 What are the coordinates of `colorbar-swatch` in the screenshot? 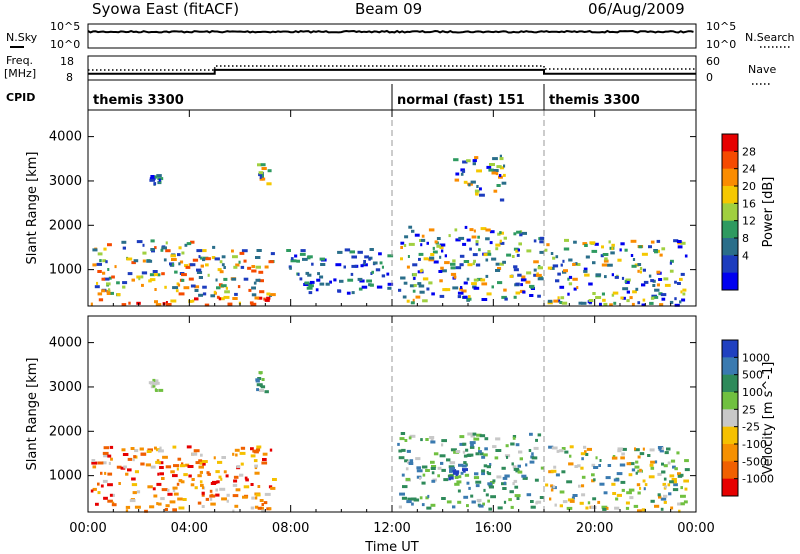 It's located at (730, 418).